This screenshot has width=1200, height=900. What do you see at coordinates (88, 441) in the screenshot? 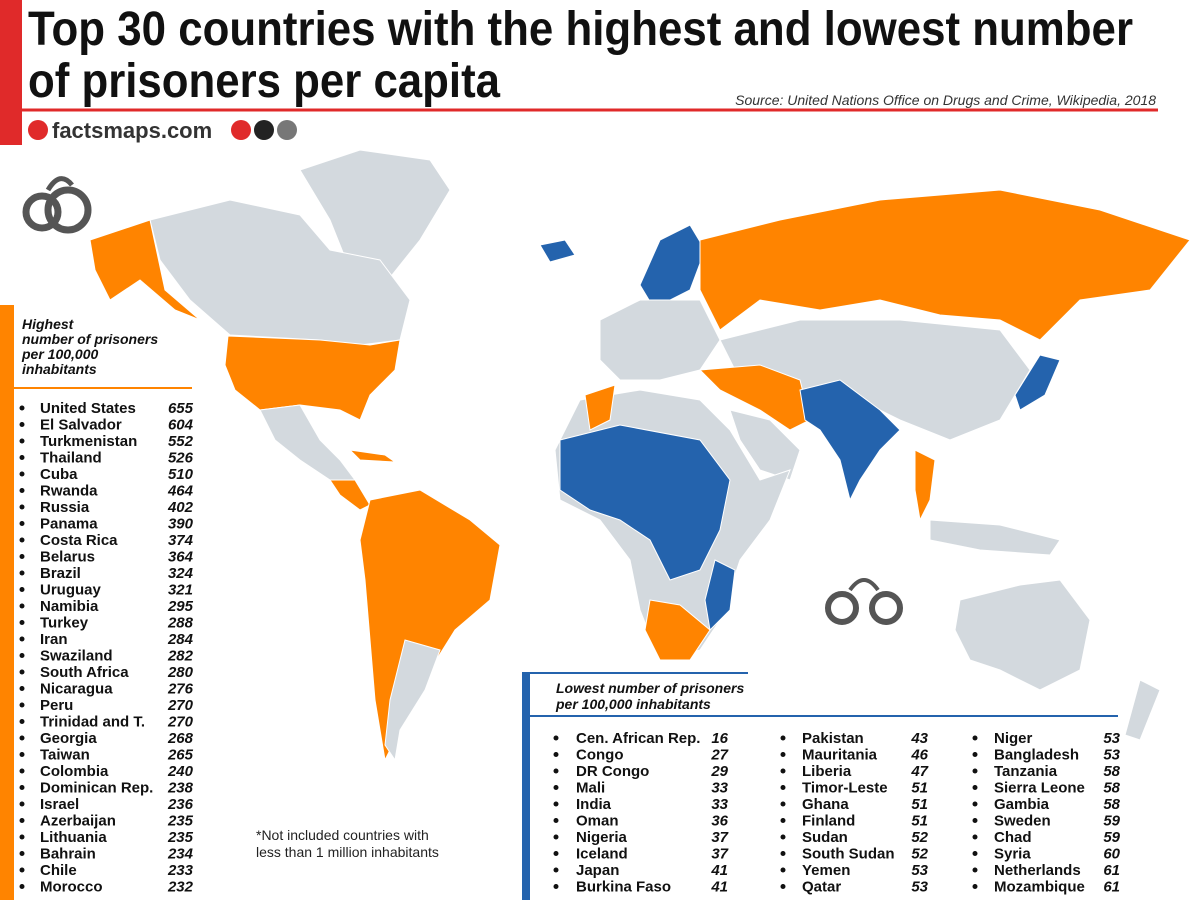
I see `country-name: Turkmenistan` at bounding box center [88, 441].